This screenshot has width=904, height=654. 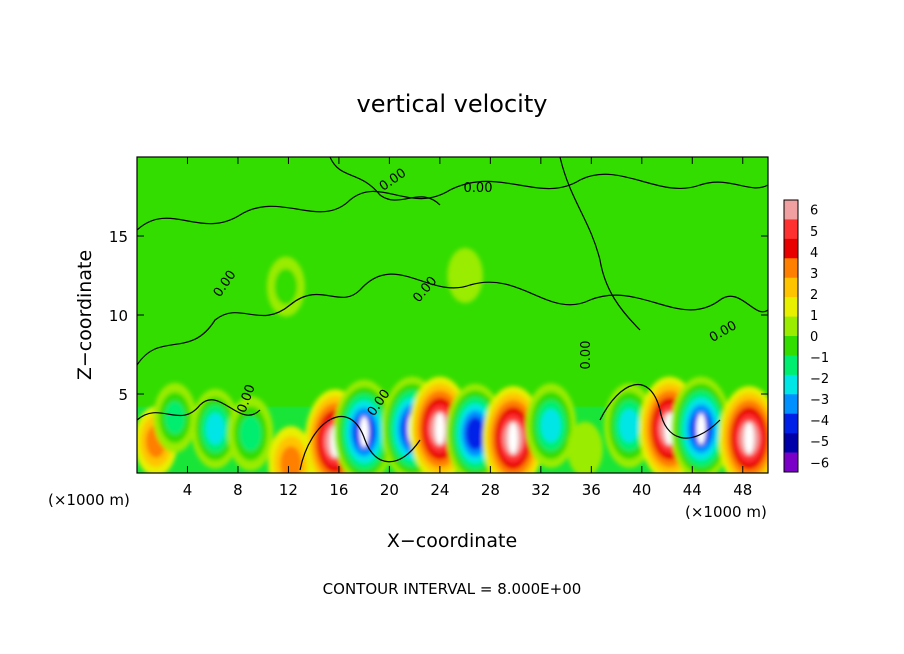 I want to click on contour-interval-text: CONTOUR INTERVAL = 8.000E+00, so click(x=452, y=589).